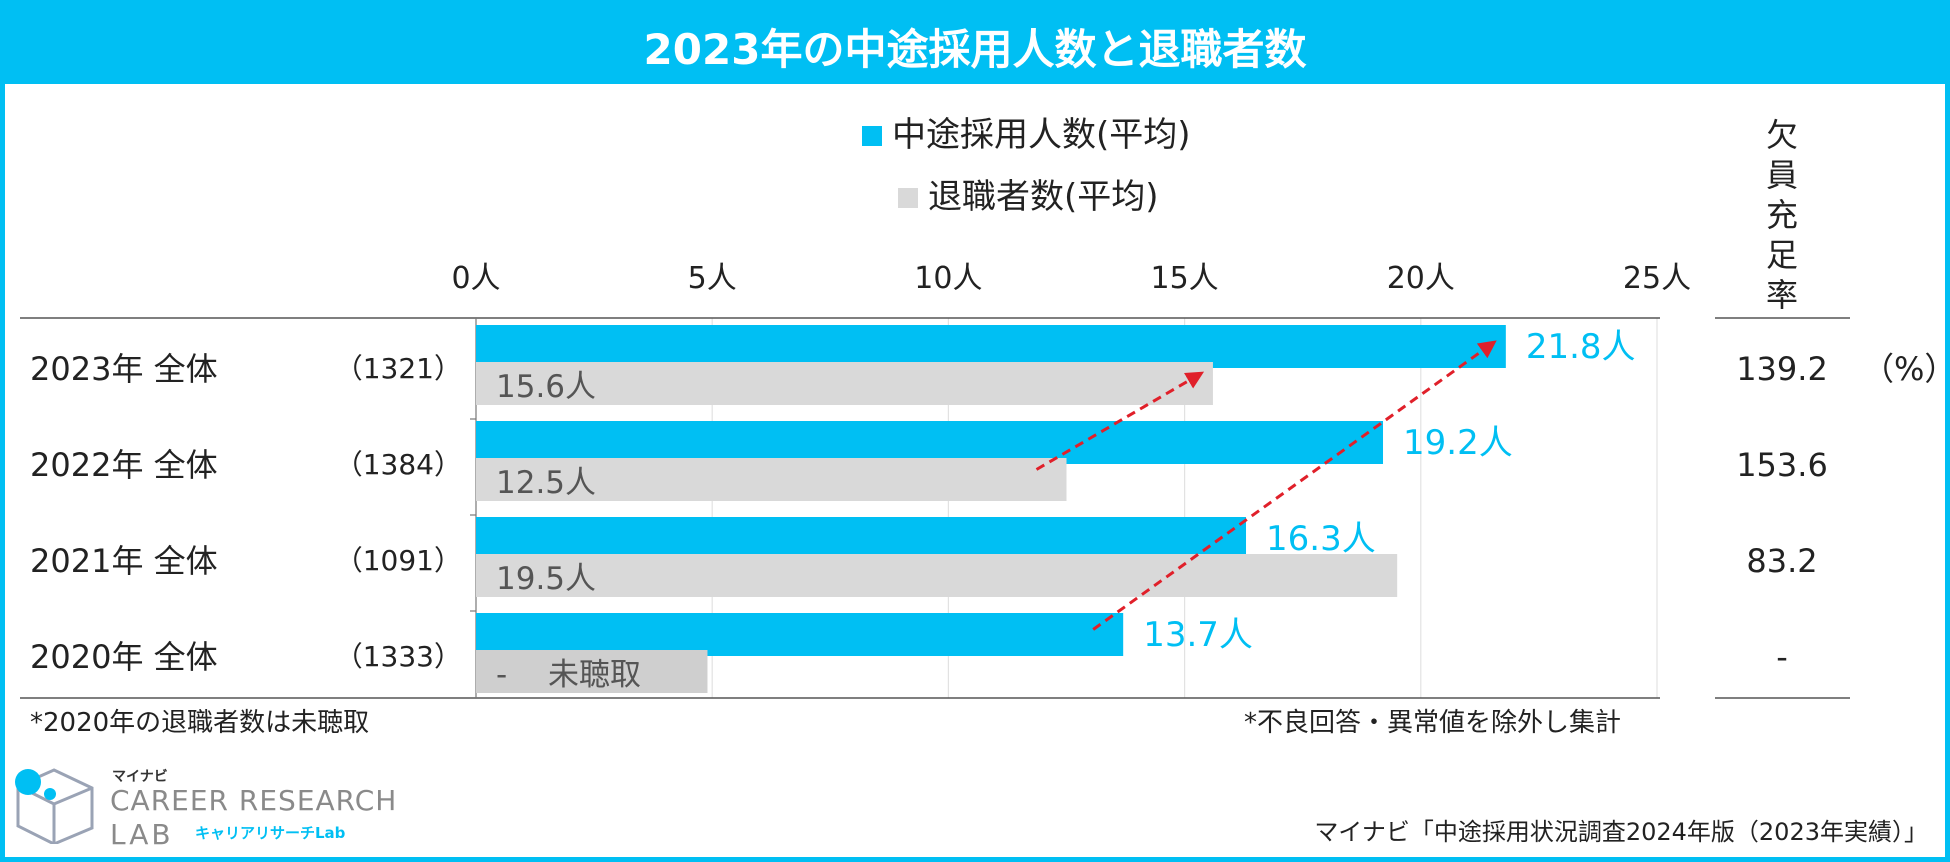 This screenshot has width=1950, height=862. What do you see at coordinates (1321, 539) in the screenshot?
I see `data-label-recruits: 16.3人` at bounding box center [1321, 539].